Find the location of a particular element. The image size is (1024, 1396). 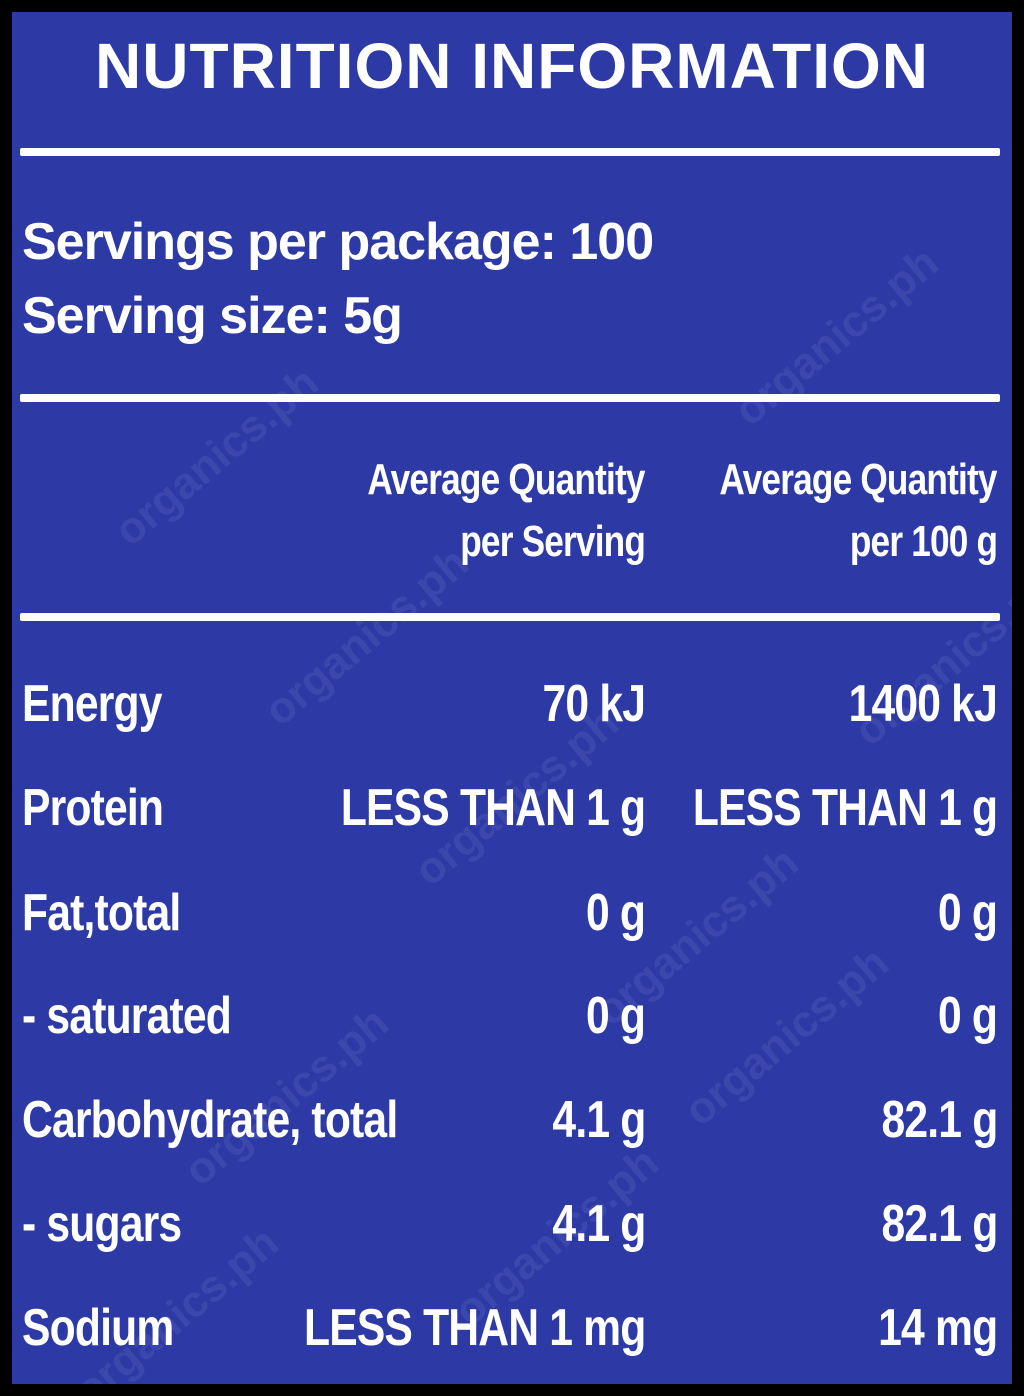

nutrient-name: Energy is located at coordinates (92, 704).